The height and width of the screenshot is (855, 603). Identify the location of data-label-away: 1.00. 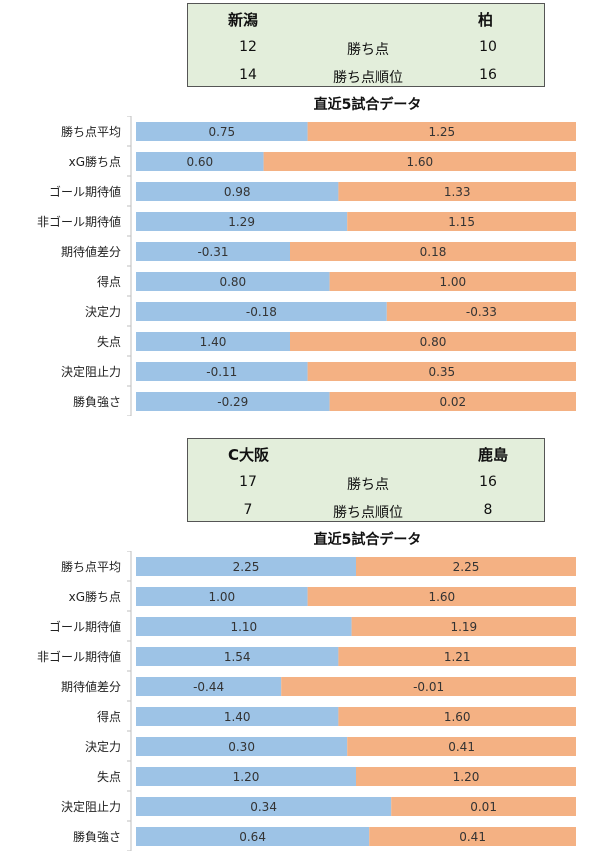
(452, 282).